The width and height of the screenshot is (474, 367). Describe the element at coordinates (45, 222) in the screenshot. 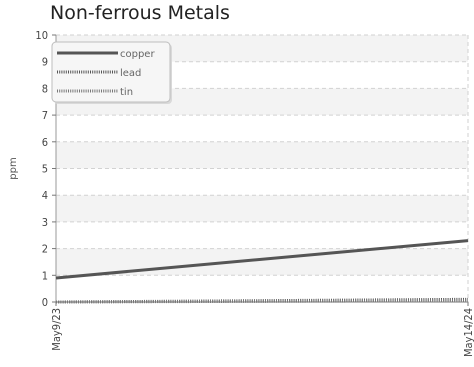

I see `y-tick-label: 3` at that location.